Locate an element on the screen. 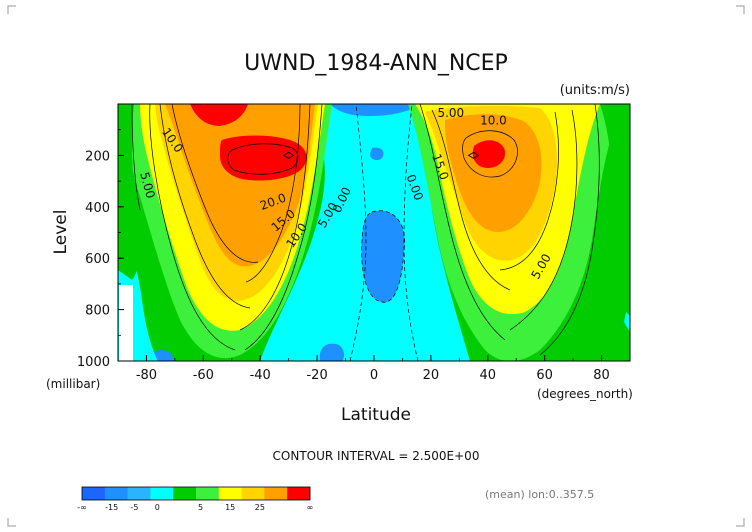 The height and width of the screenshot is (532, 752). x-tick-label: 20 is located at coordinates (431, 375).